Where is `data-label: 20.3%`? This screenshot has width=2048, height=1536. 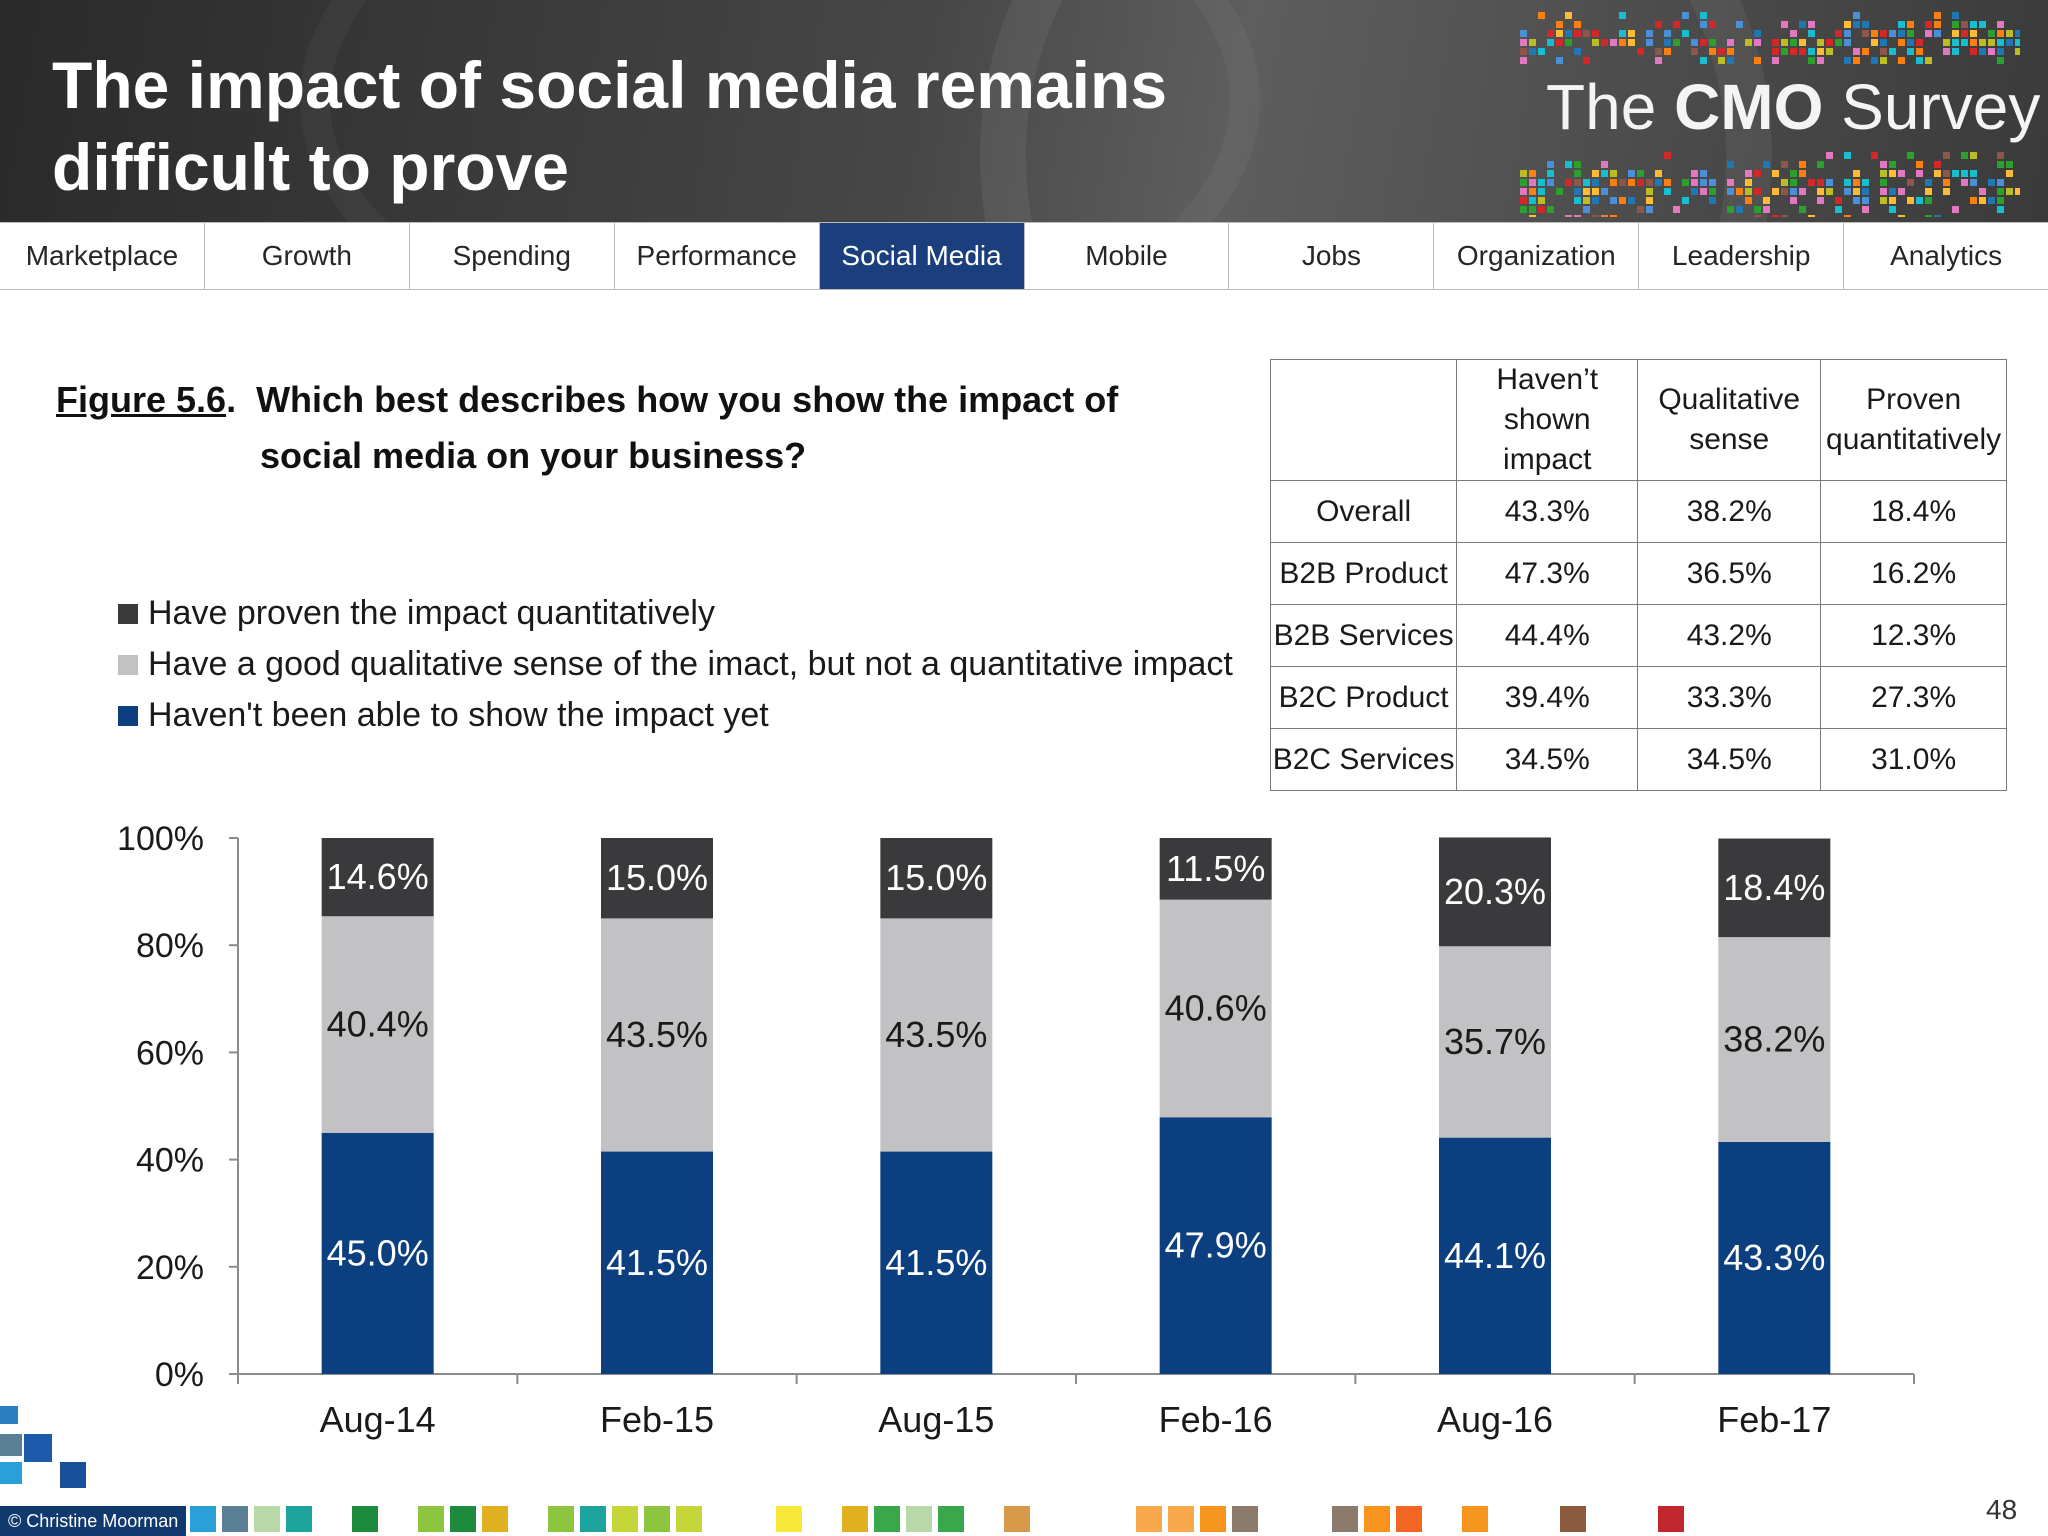
data-label: 20.3% is located at coordinates (1495, 891).